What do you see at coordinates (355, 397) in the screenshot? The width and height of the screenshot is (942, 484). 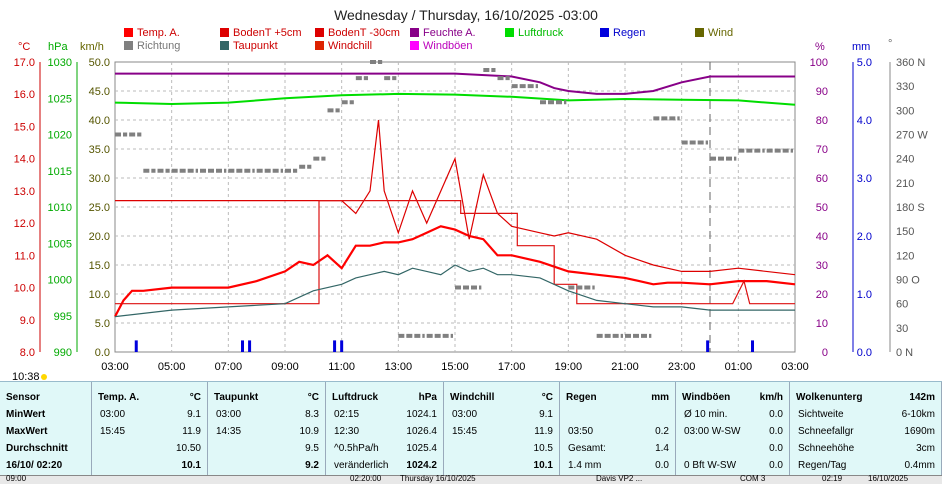 I see `column-head: Luftdruck` at bounding box center [355, 397].